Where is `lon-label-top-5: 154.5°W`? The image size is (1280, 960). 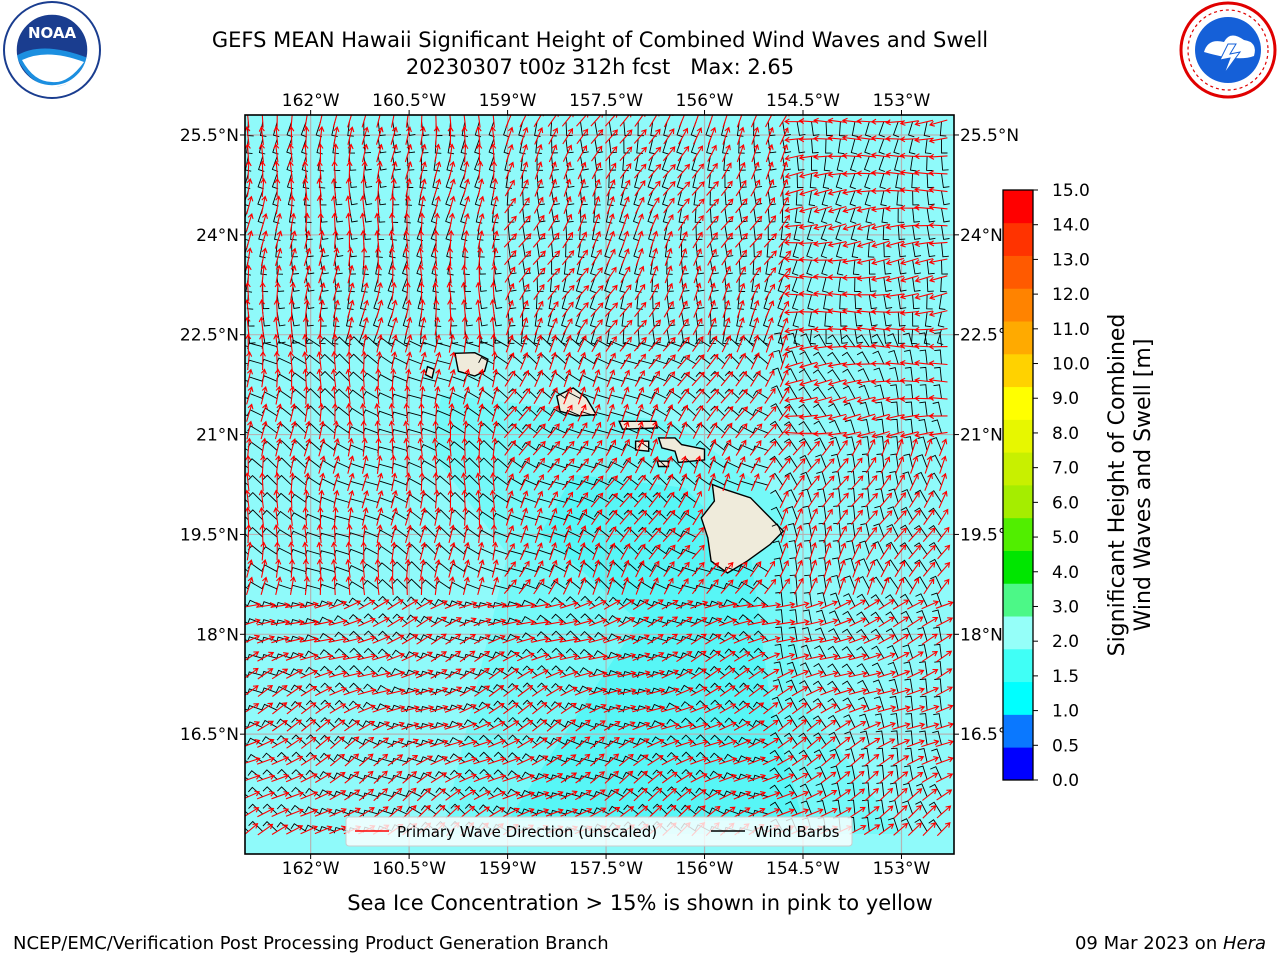 lon-label-top-5: 154.5°W is located at coordinates (803, 101).